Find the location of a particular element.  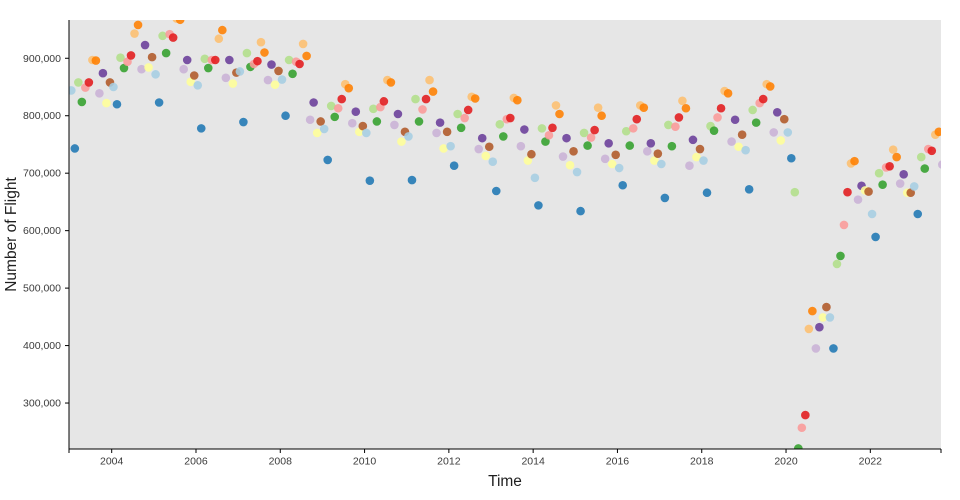

x-tick-label: 2020 is located at coordinates (786, 462).